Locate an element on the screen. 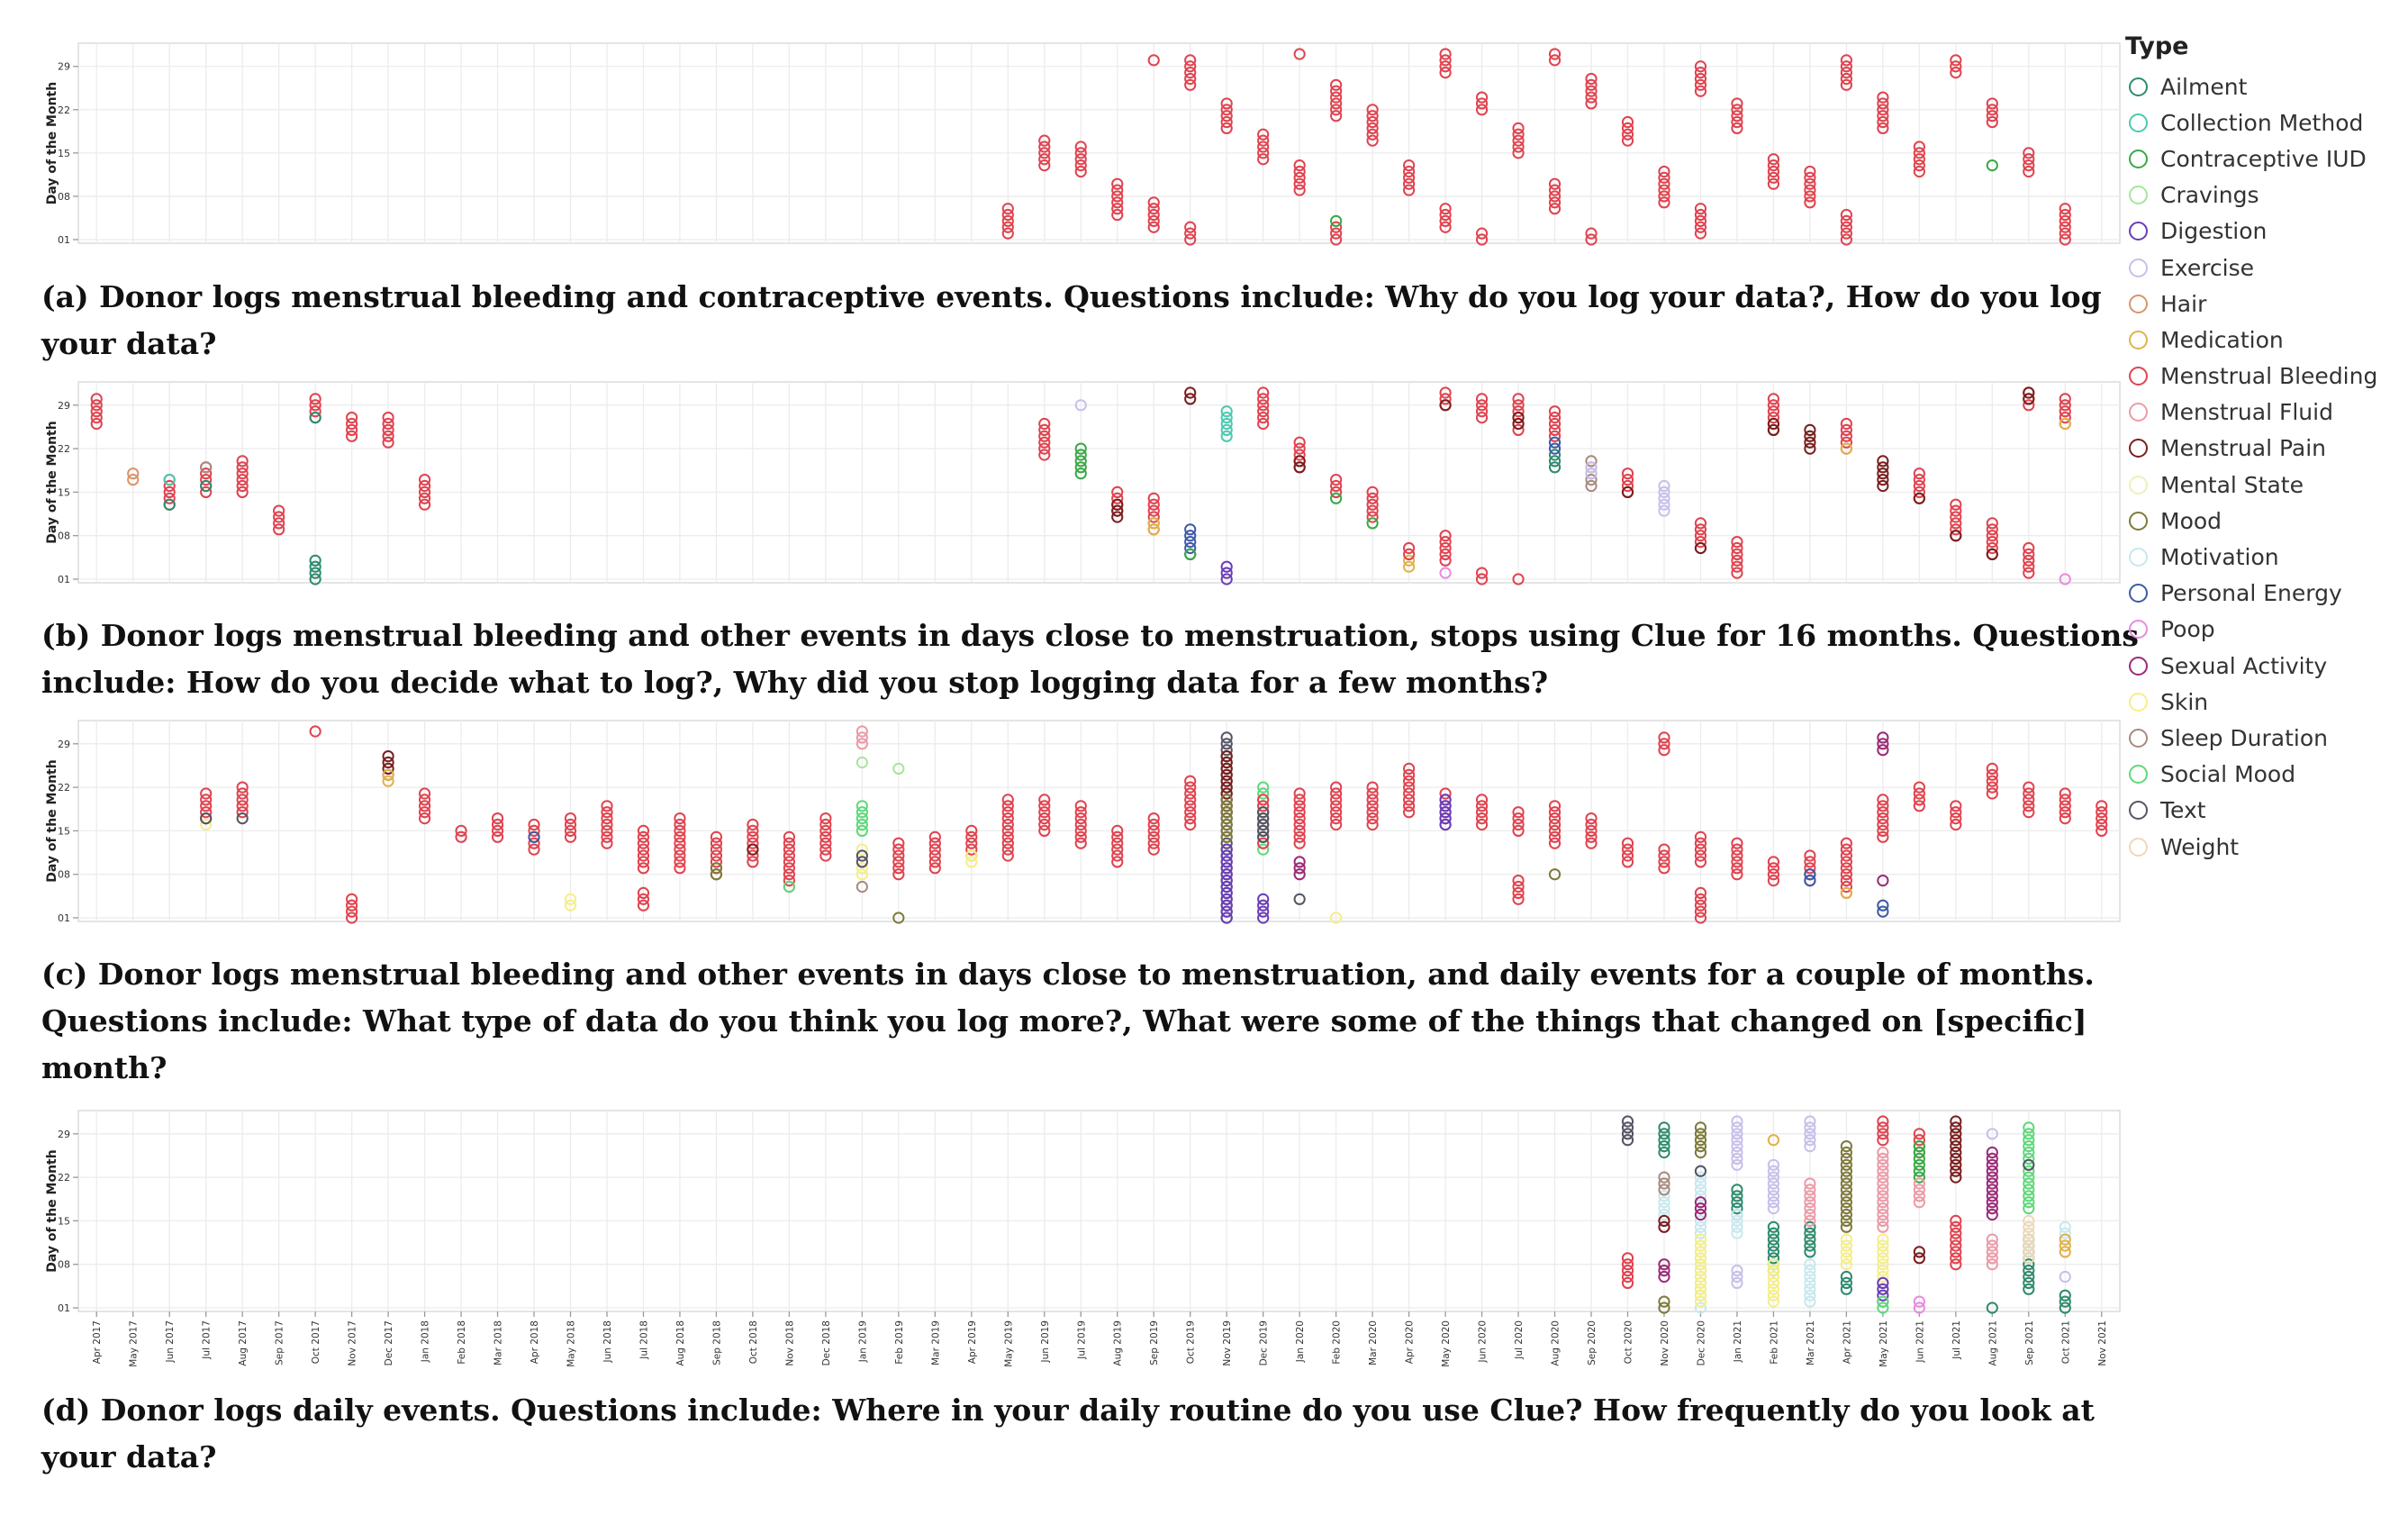 Image resolution: width=2408 pixels, height=1515 pixels. x-tick-label: Apr 2020 is located at coordinates (1410, 1342).